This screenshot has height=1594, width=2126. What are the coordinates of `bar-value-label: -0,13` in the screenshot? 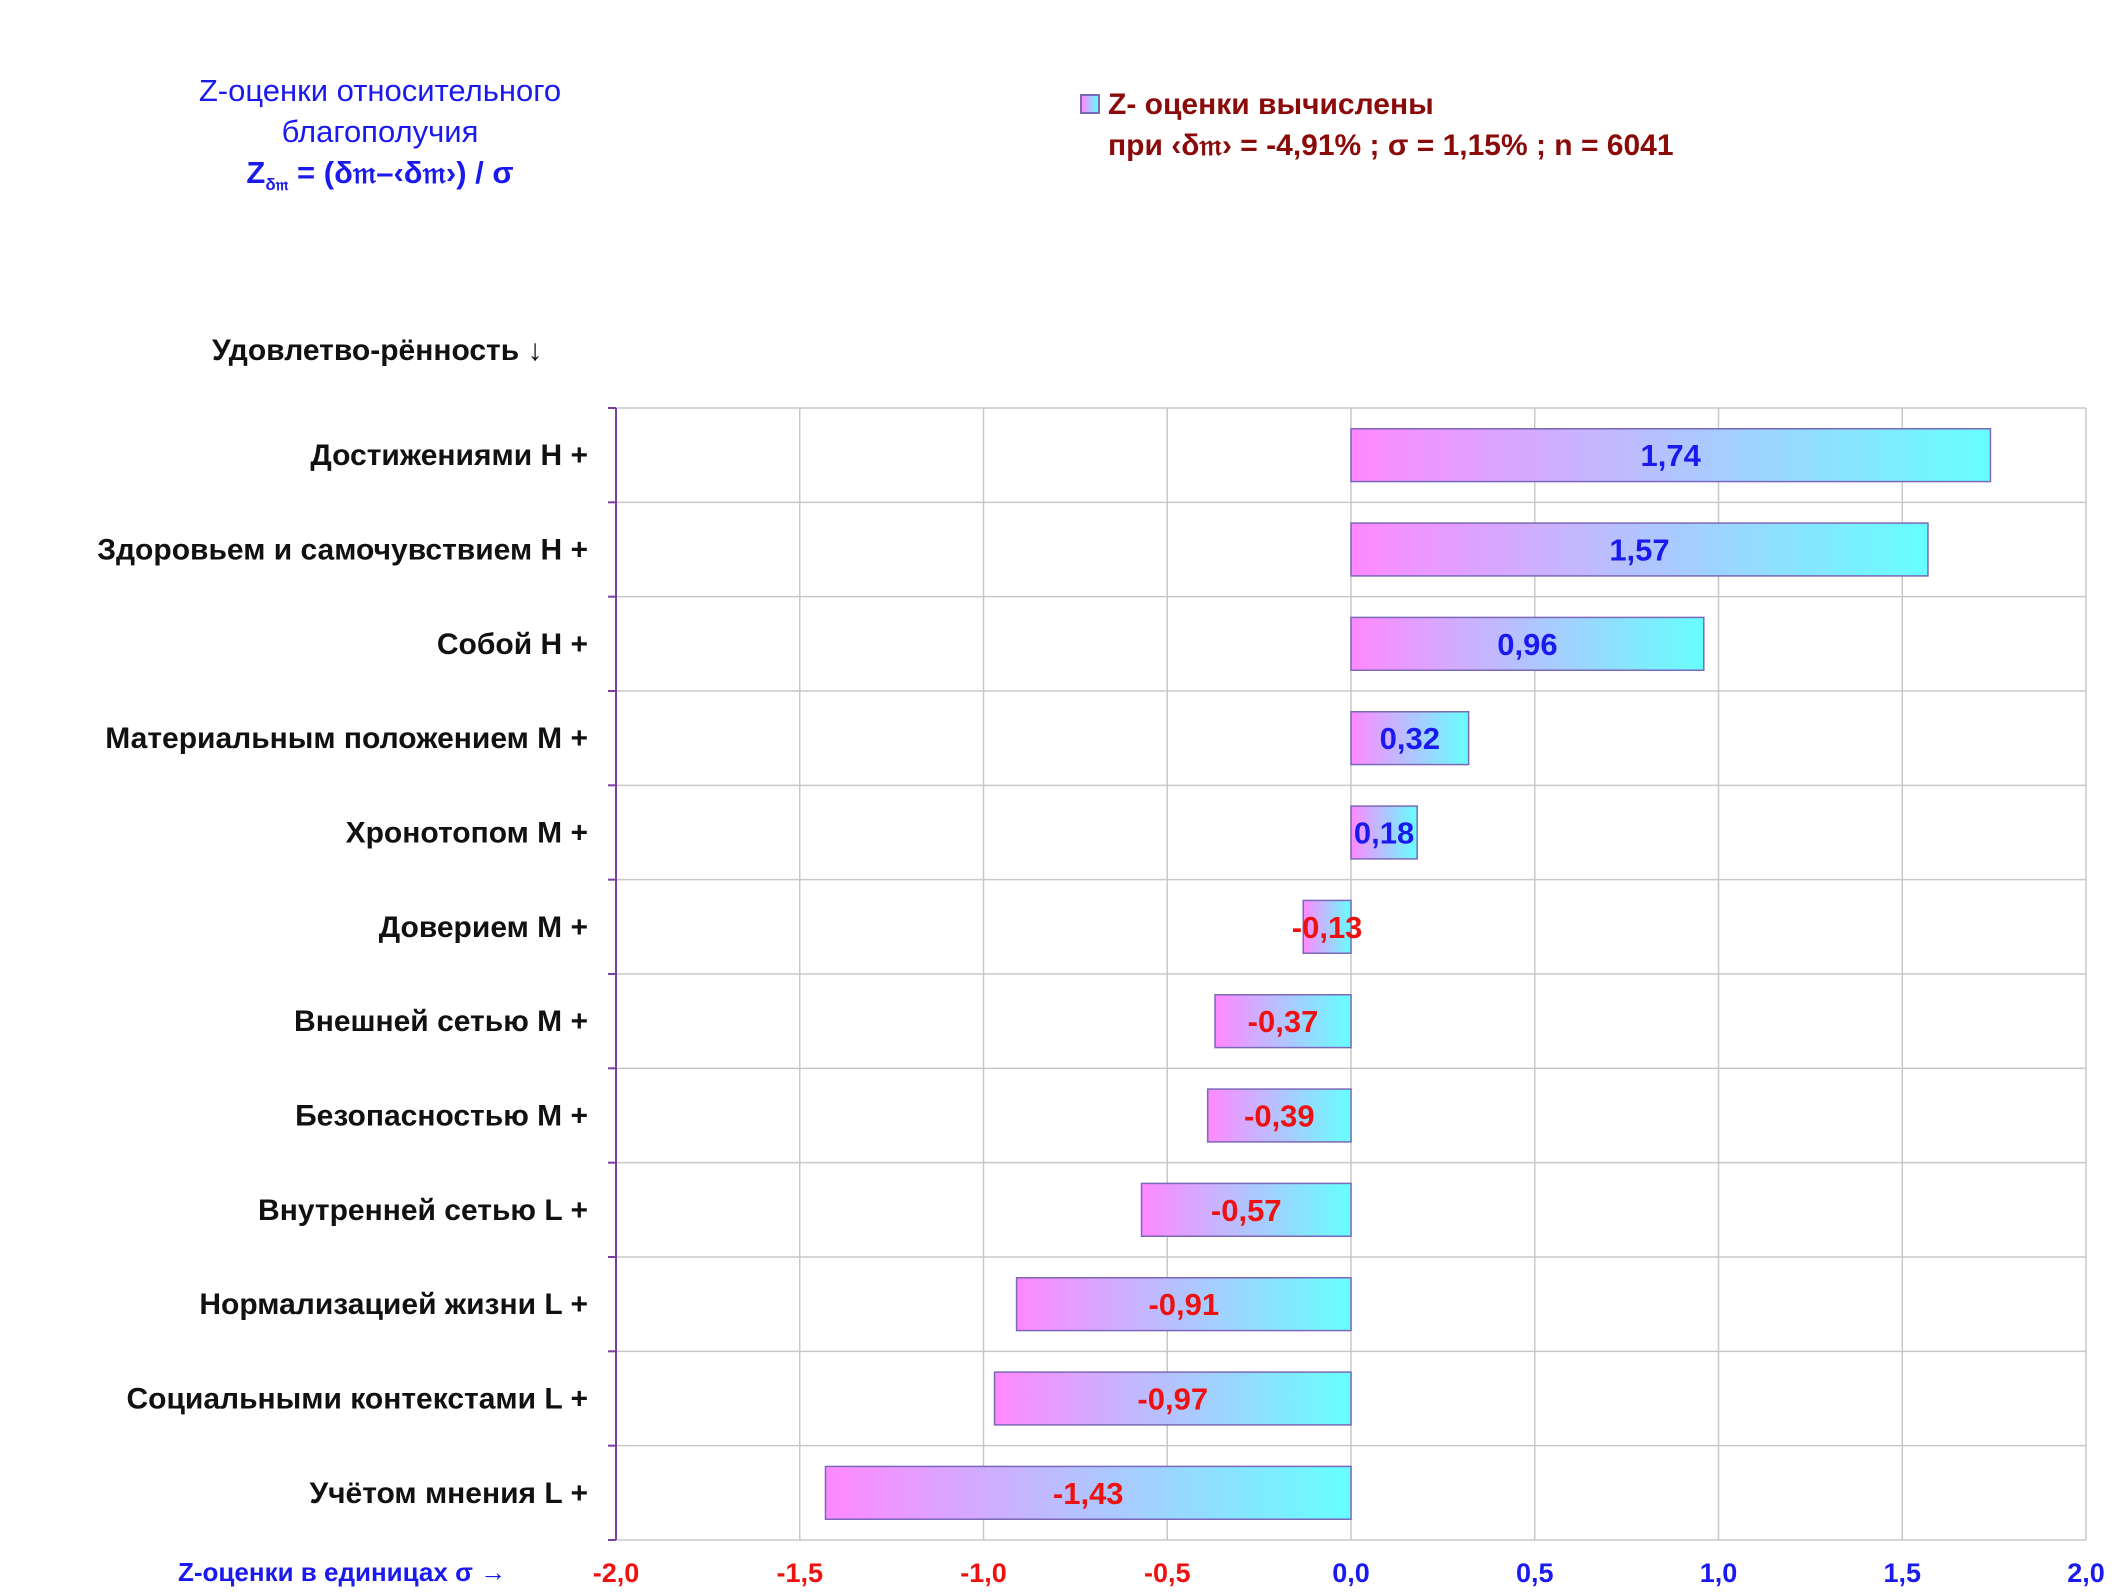 It's located at (1327, 927).